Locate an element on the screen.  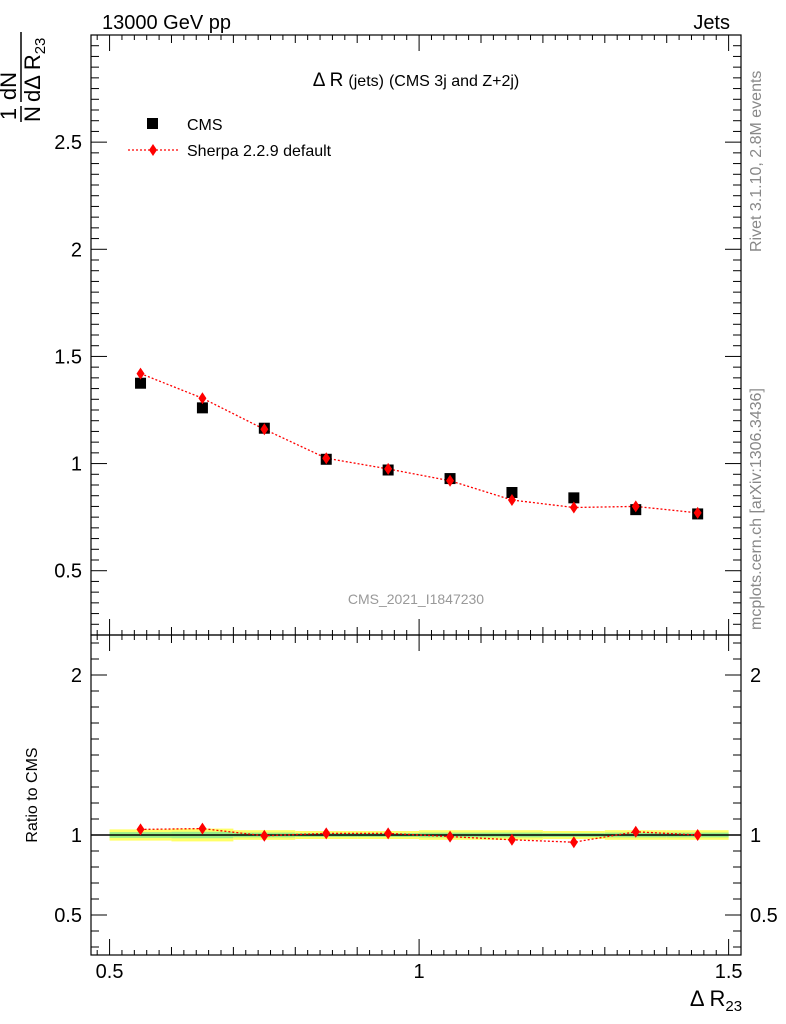
sherpa-line is located at coordinates (419, 443).